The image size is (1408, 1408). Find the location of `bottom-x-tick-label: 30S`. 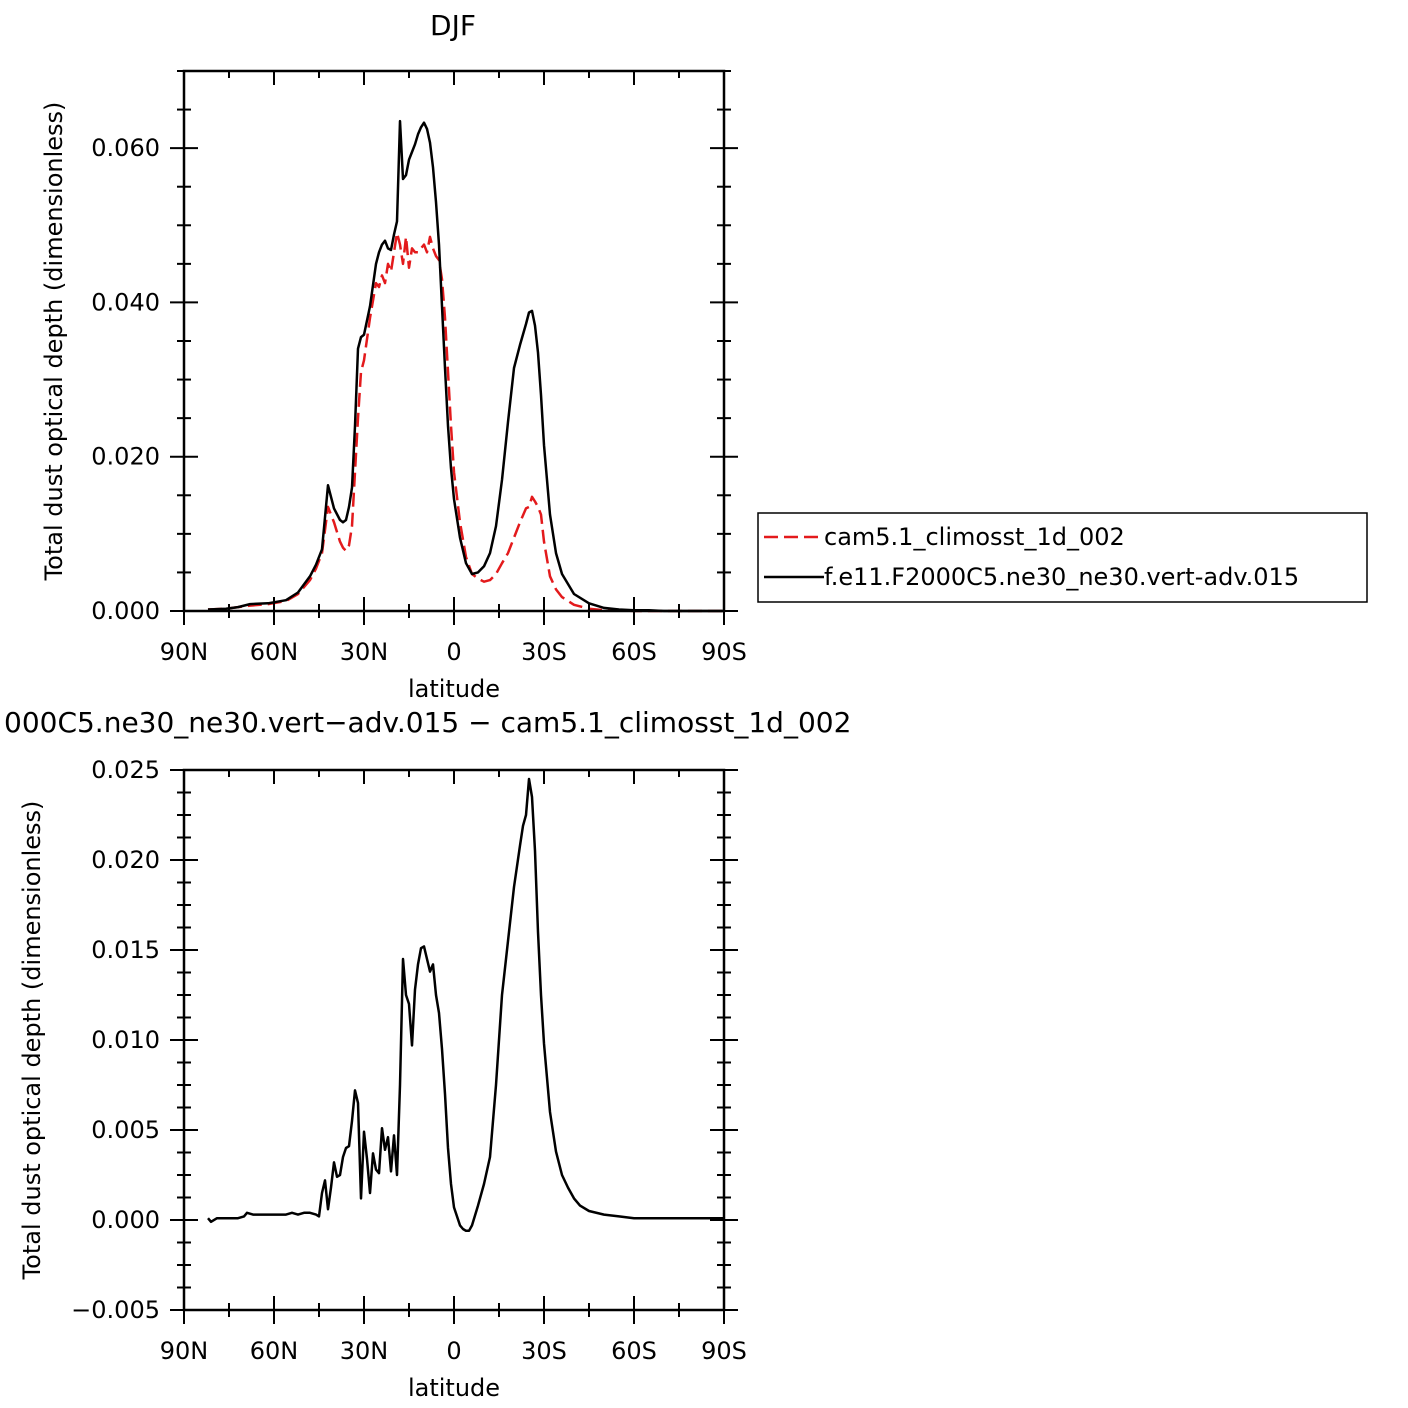

bottom-x-tick-label: 30S is located at coordinates (544, 1351).